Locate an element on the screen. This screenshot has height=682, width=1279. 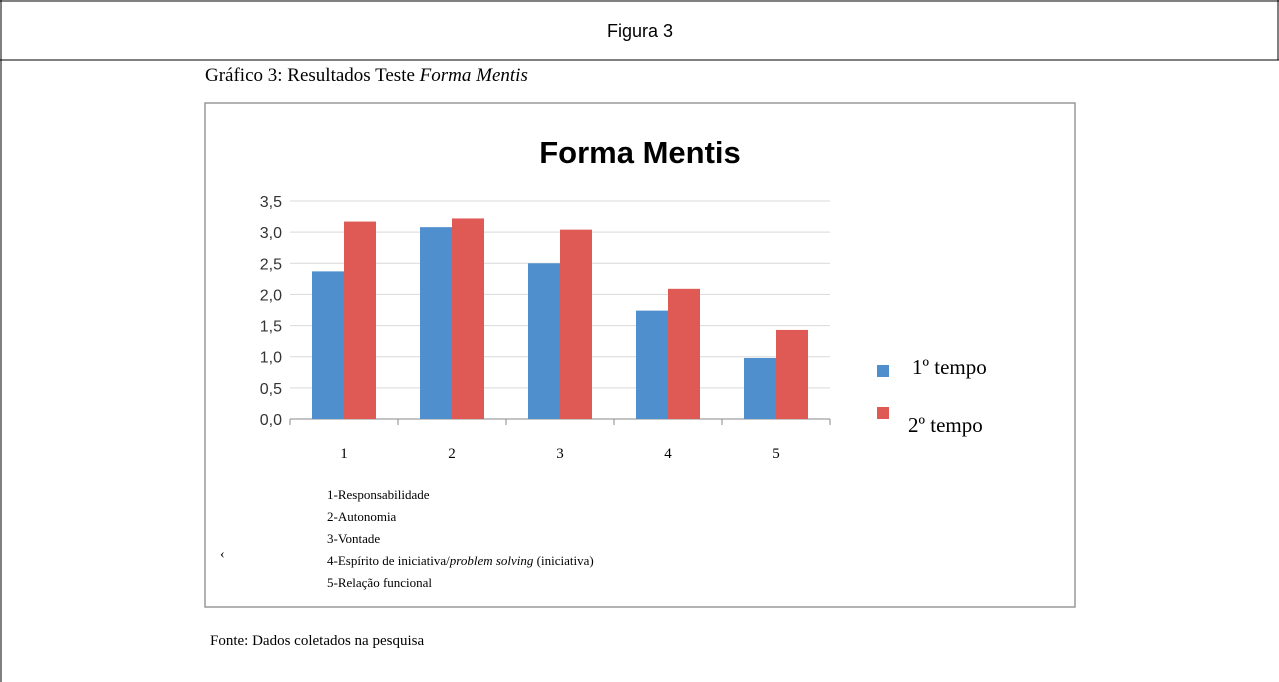
y-tick-label: 2,0 is located at coordinates (271, 295).